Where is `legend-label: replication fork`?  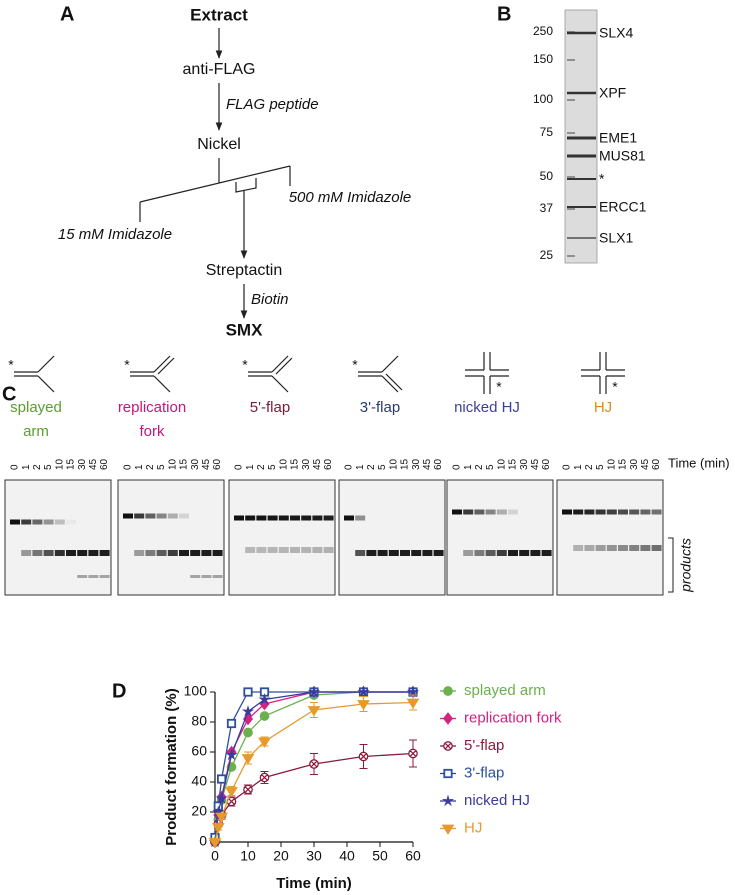 legend-label: replication fork is located at coordinates (513, 717).